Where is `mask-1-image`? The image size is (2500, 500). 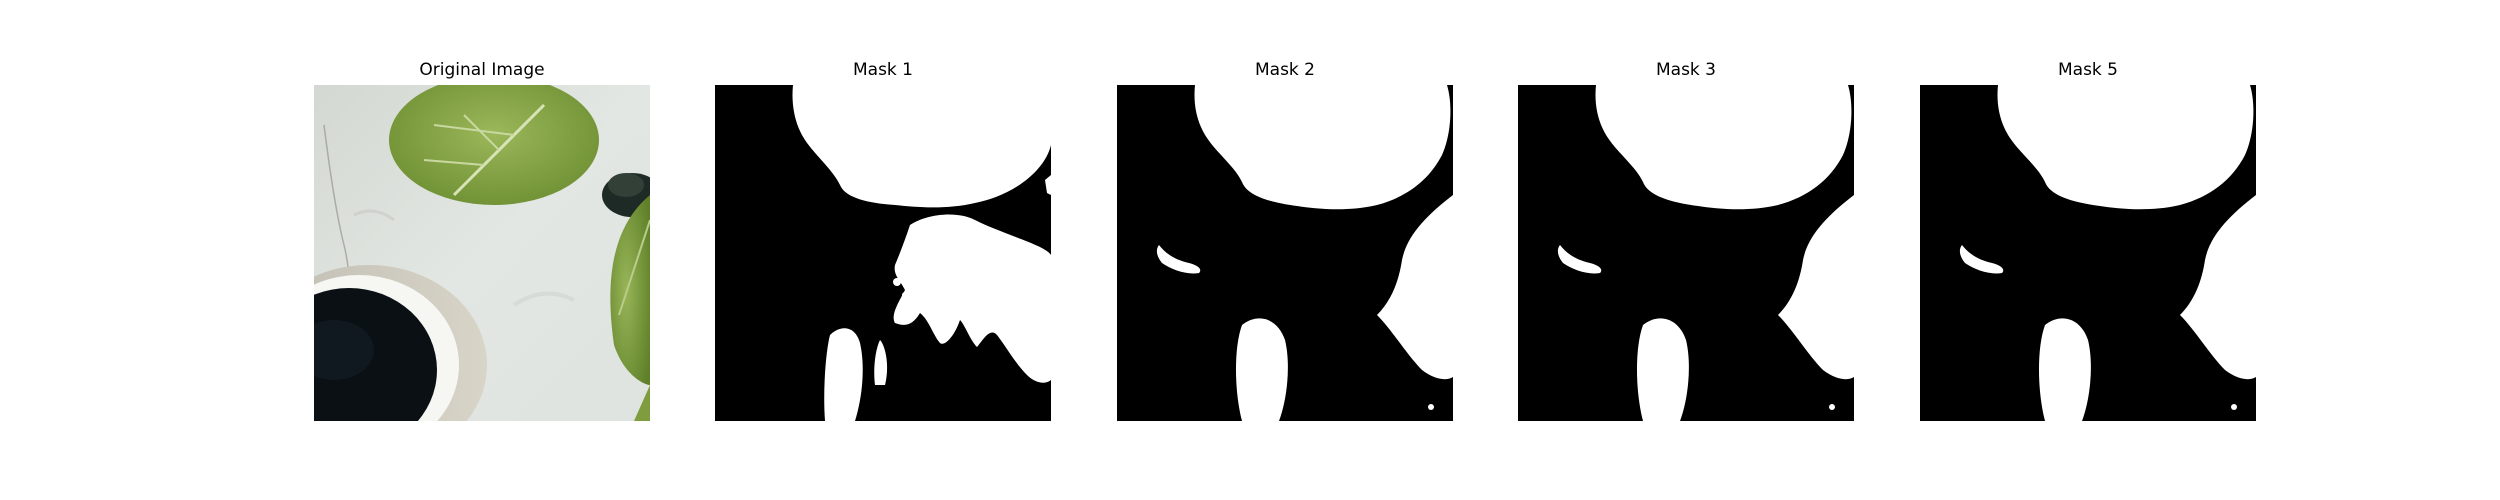 mask-1-image is located at coordinates (883, 253).